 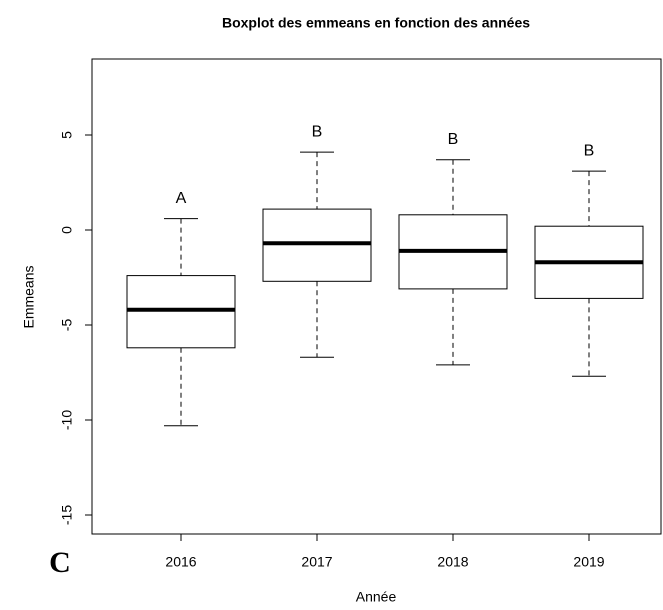 I want to click on y-tick-label: -15, so click(x=67, y=515).